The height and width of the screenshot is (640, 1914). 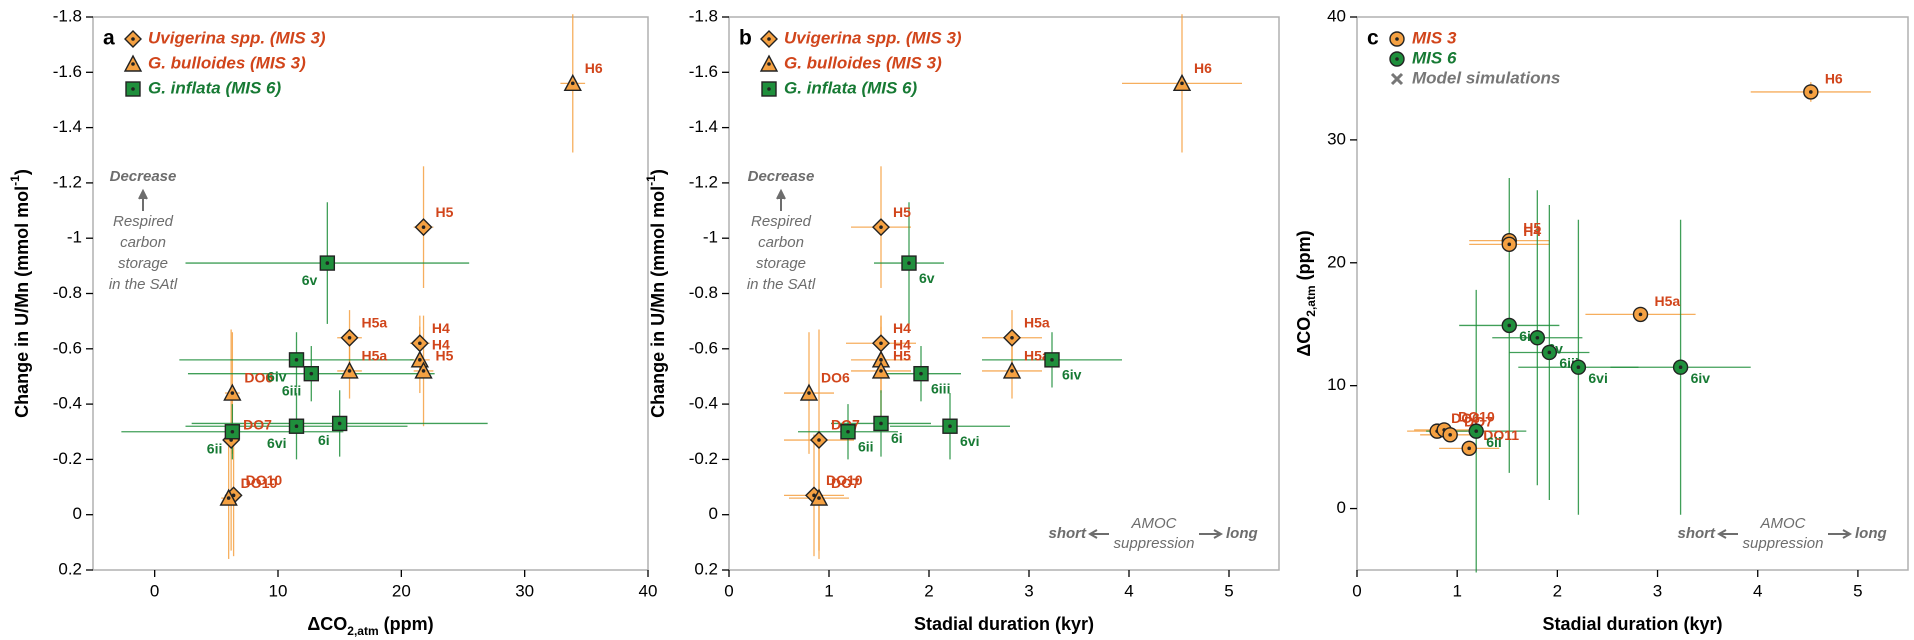 What do you see at coordinates (524, 590) in the screenshot?
I see `x-tick-label: 30` at bounding box center [524, 590].